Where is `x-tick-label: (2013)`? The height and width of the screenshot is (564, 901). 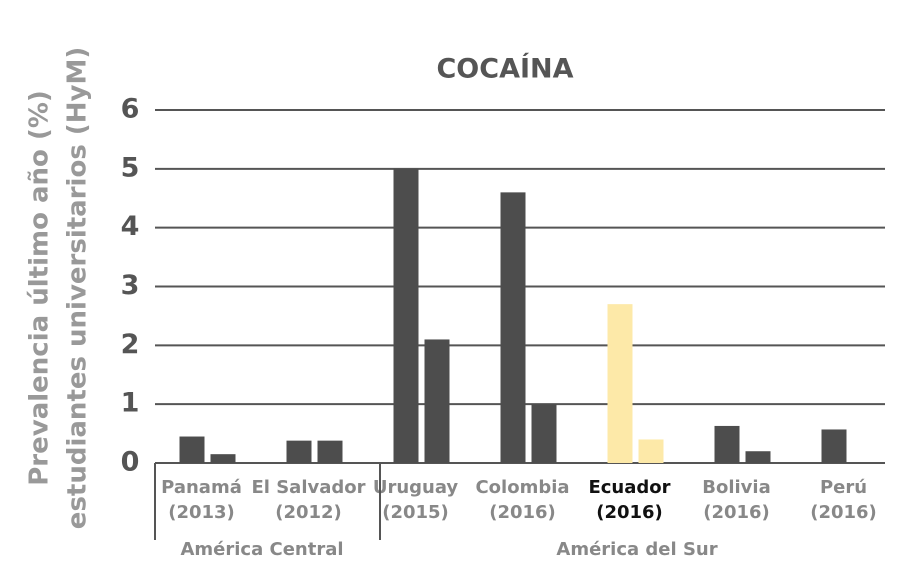 x-tick-label: (2013) is located at coordinates (201, 512).